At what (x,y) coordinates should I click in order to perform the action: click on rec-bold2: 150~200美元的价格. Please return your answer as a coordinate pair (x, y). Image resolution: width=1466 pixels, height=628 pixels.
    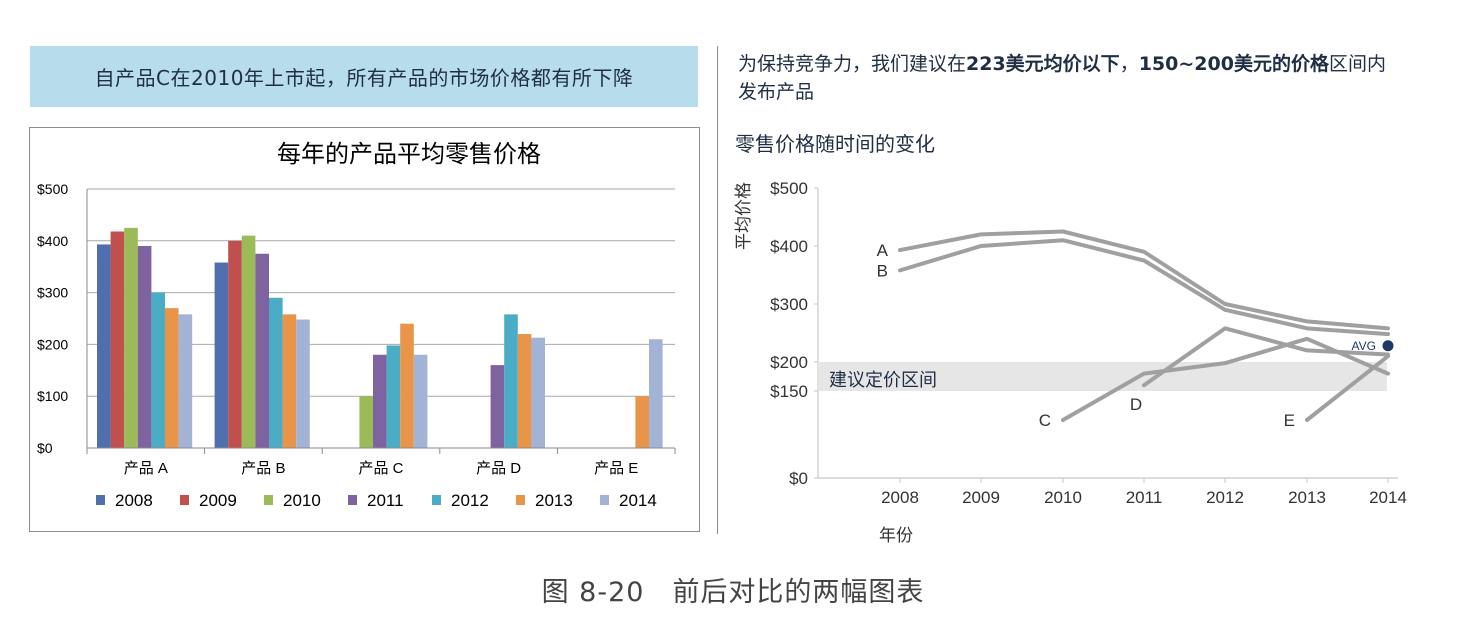
    Looking at the image, I should click on (1233, 64).